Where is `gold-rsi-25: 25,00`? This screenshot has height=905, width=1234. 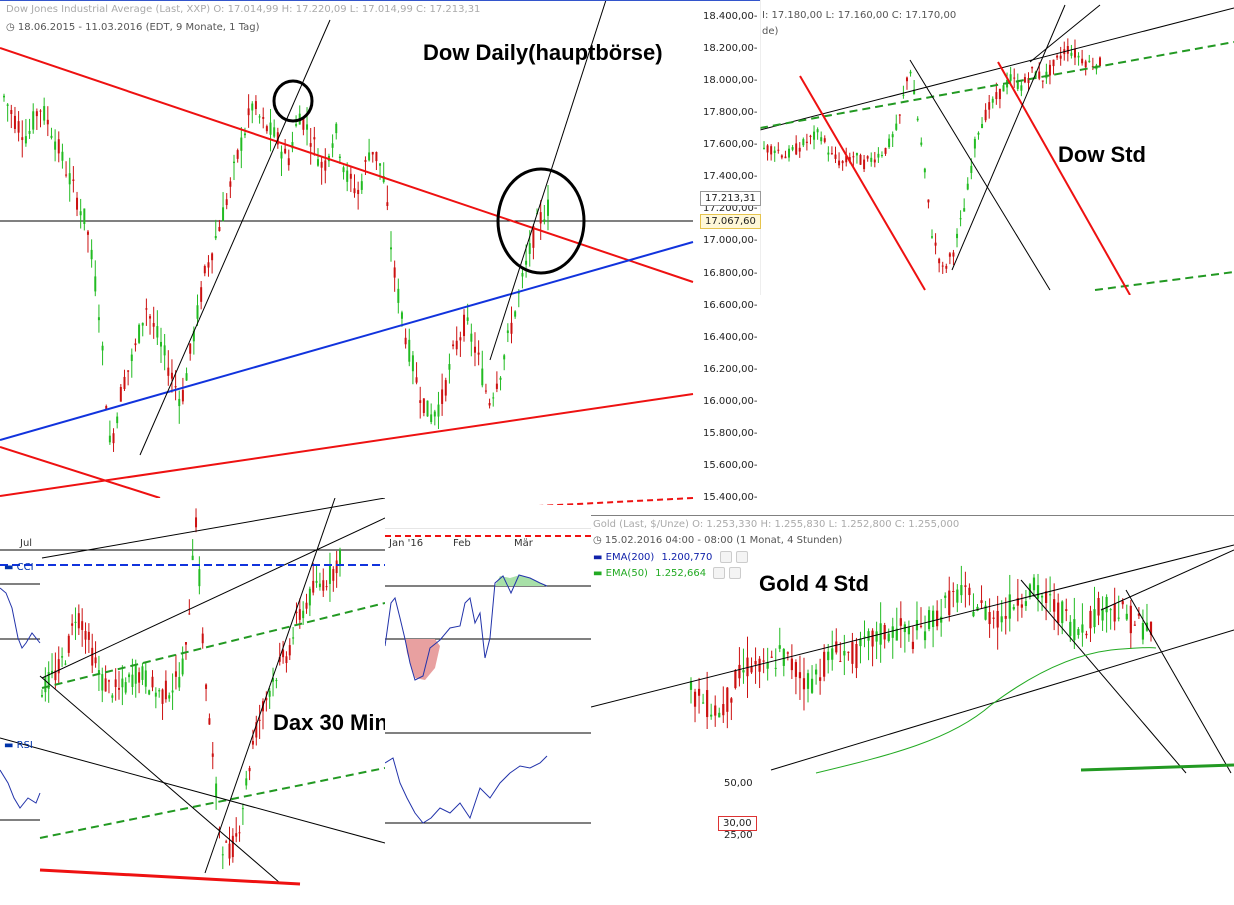
gold-rsi-25: 25,00 is located at coordinates (738, 835).